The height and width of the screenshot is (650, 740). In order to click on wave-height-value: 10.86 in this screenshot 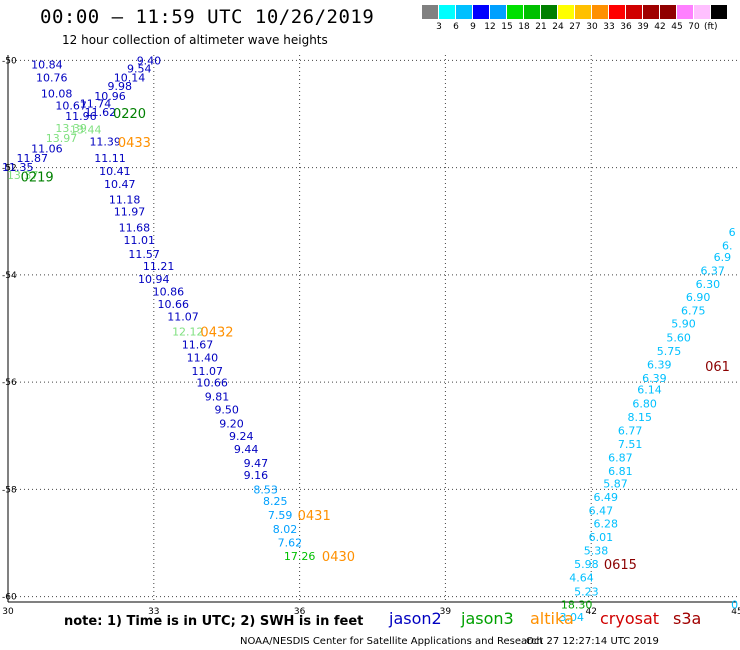, I will do `click(169, 291)`.